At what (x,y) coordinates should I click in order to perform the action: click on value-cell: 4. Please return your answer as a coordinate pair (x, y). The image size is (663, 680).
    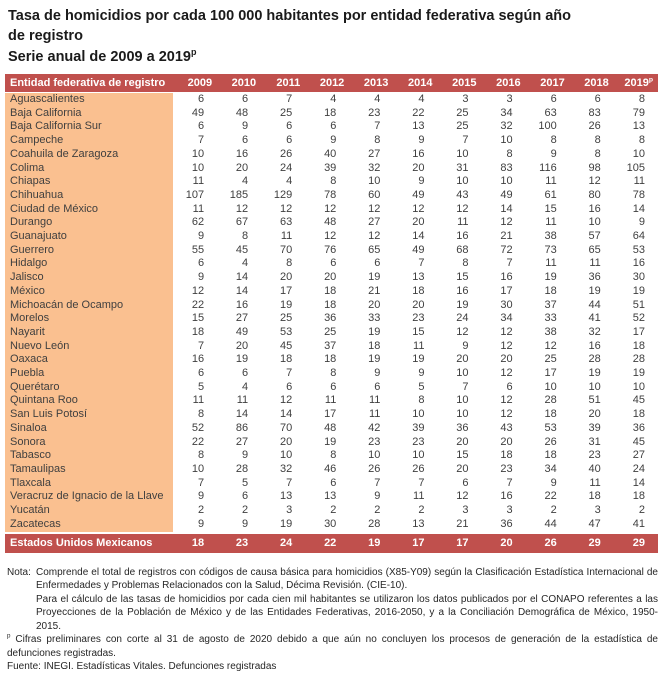
    Looking at the image, I should click on (283, 182).